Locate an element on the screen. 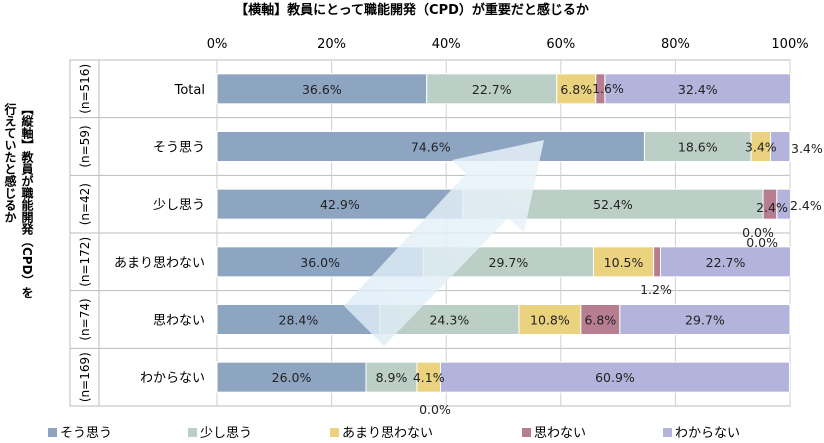 The image size is (824, 443). data-label: 8.9% is located at coordinates (392, 377).